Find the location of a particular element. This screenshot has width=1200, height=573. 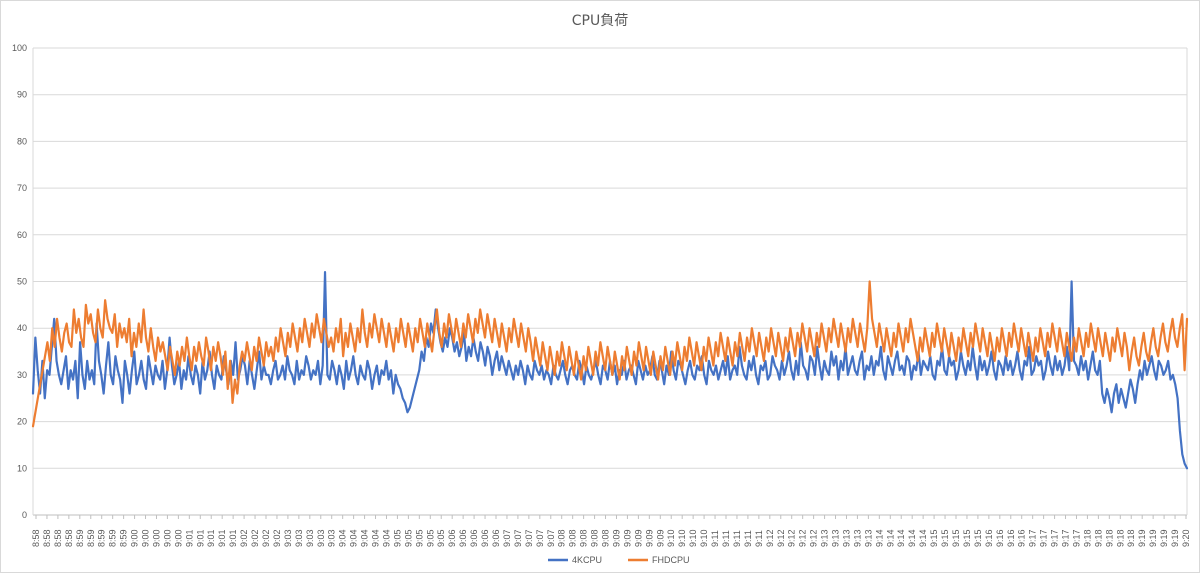

legend-label-4kcpu: 4KCPU is located at coordinates (587, 560).